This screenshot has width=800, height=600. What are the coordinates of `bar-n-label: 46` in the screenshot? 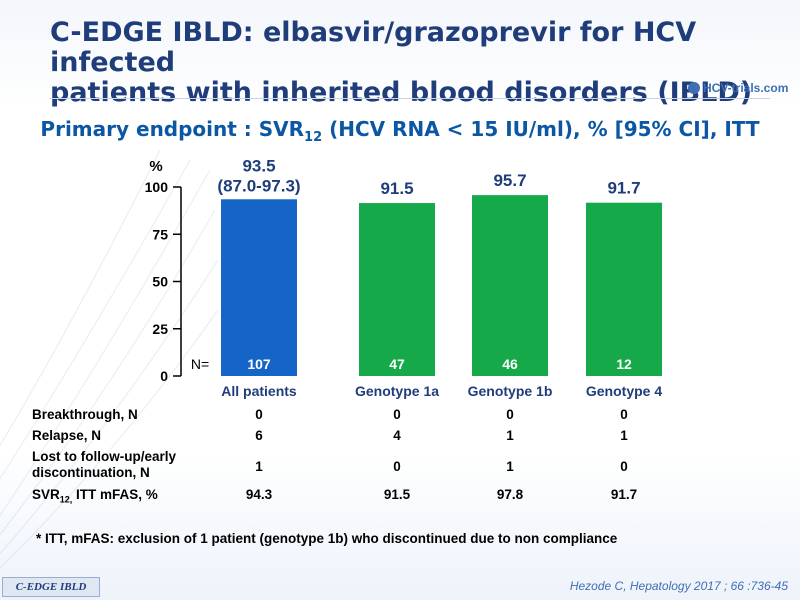 It's located at (510, 364).